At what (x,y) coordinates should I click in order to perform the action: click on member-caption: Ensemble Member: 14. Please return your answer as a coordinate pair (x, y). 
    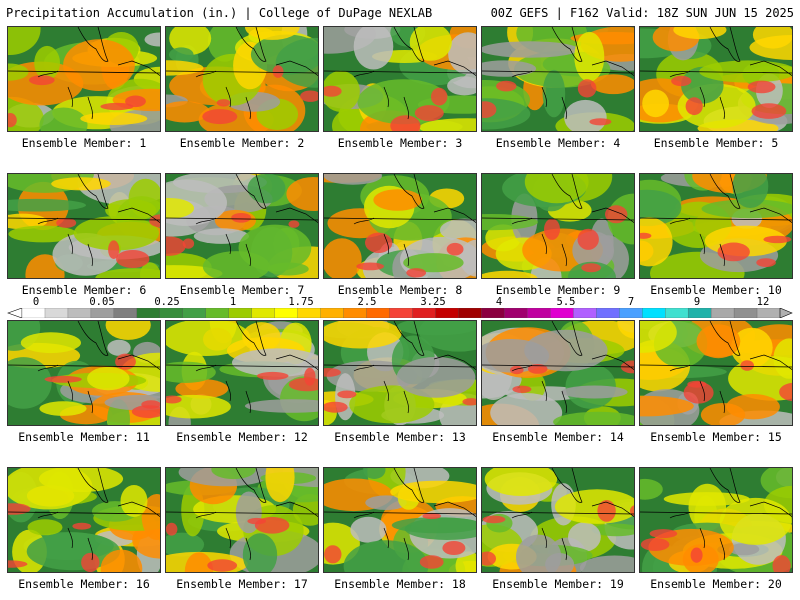
    Looking at the image, I should click on (558, 437).